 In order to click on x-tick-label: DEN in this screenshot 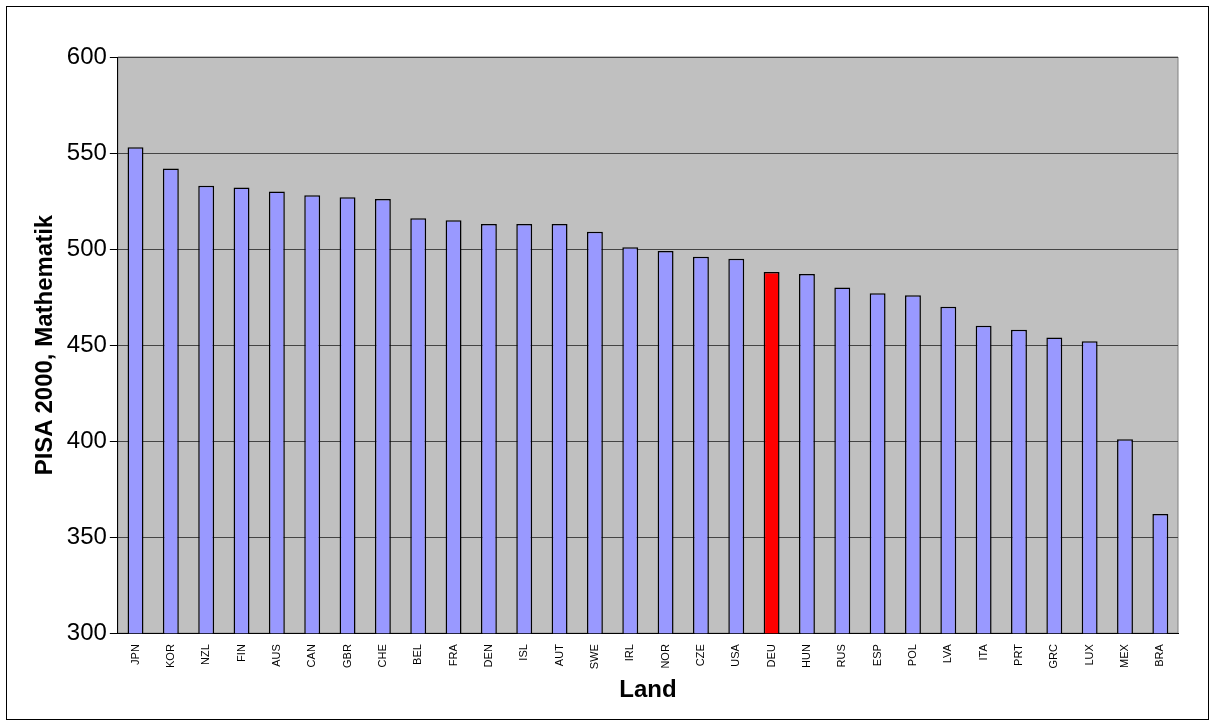, I will do `click(487, 656)`.